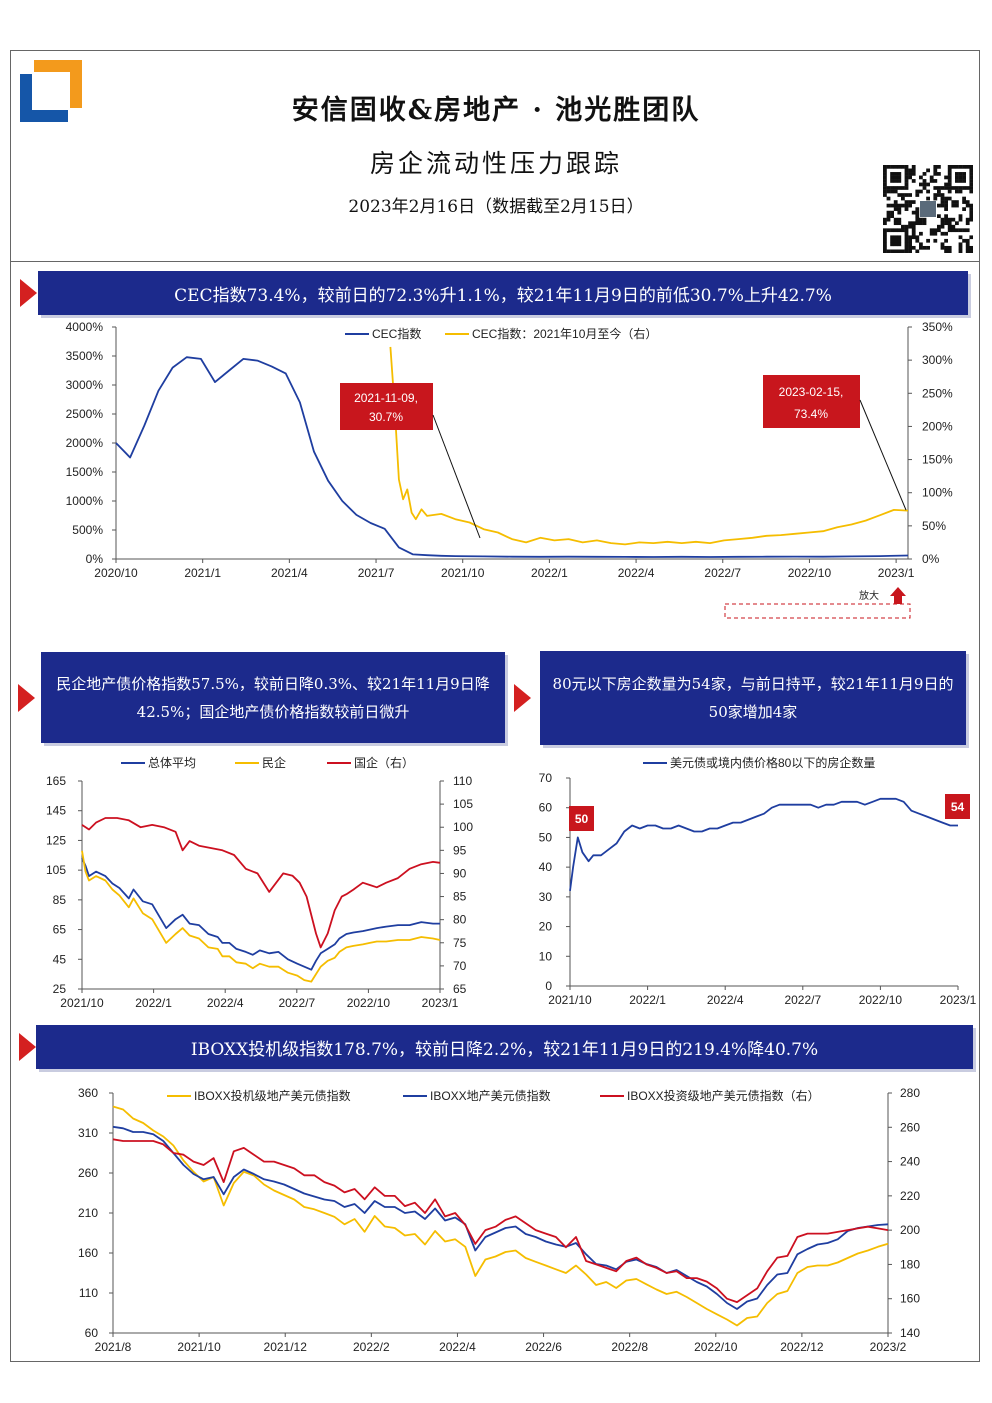 The height and width of the screenshot is (1403, 992). What do you see at coordinates (95, 559) in the screenshot?
I see `y-left-tick-label: 0%` at bounding box center [95, 559].